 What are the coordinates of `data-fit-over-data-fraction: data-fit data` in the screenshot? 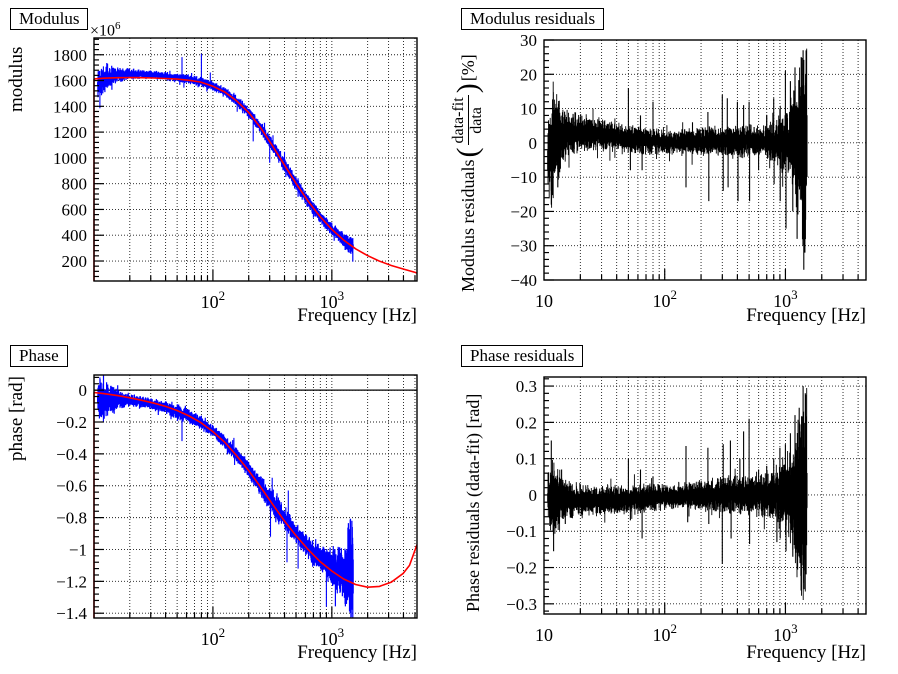 It's located at (467, 120).